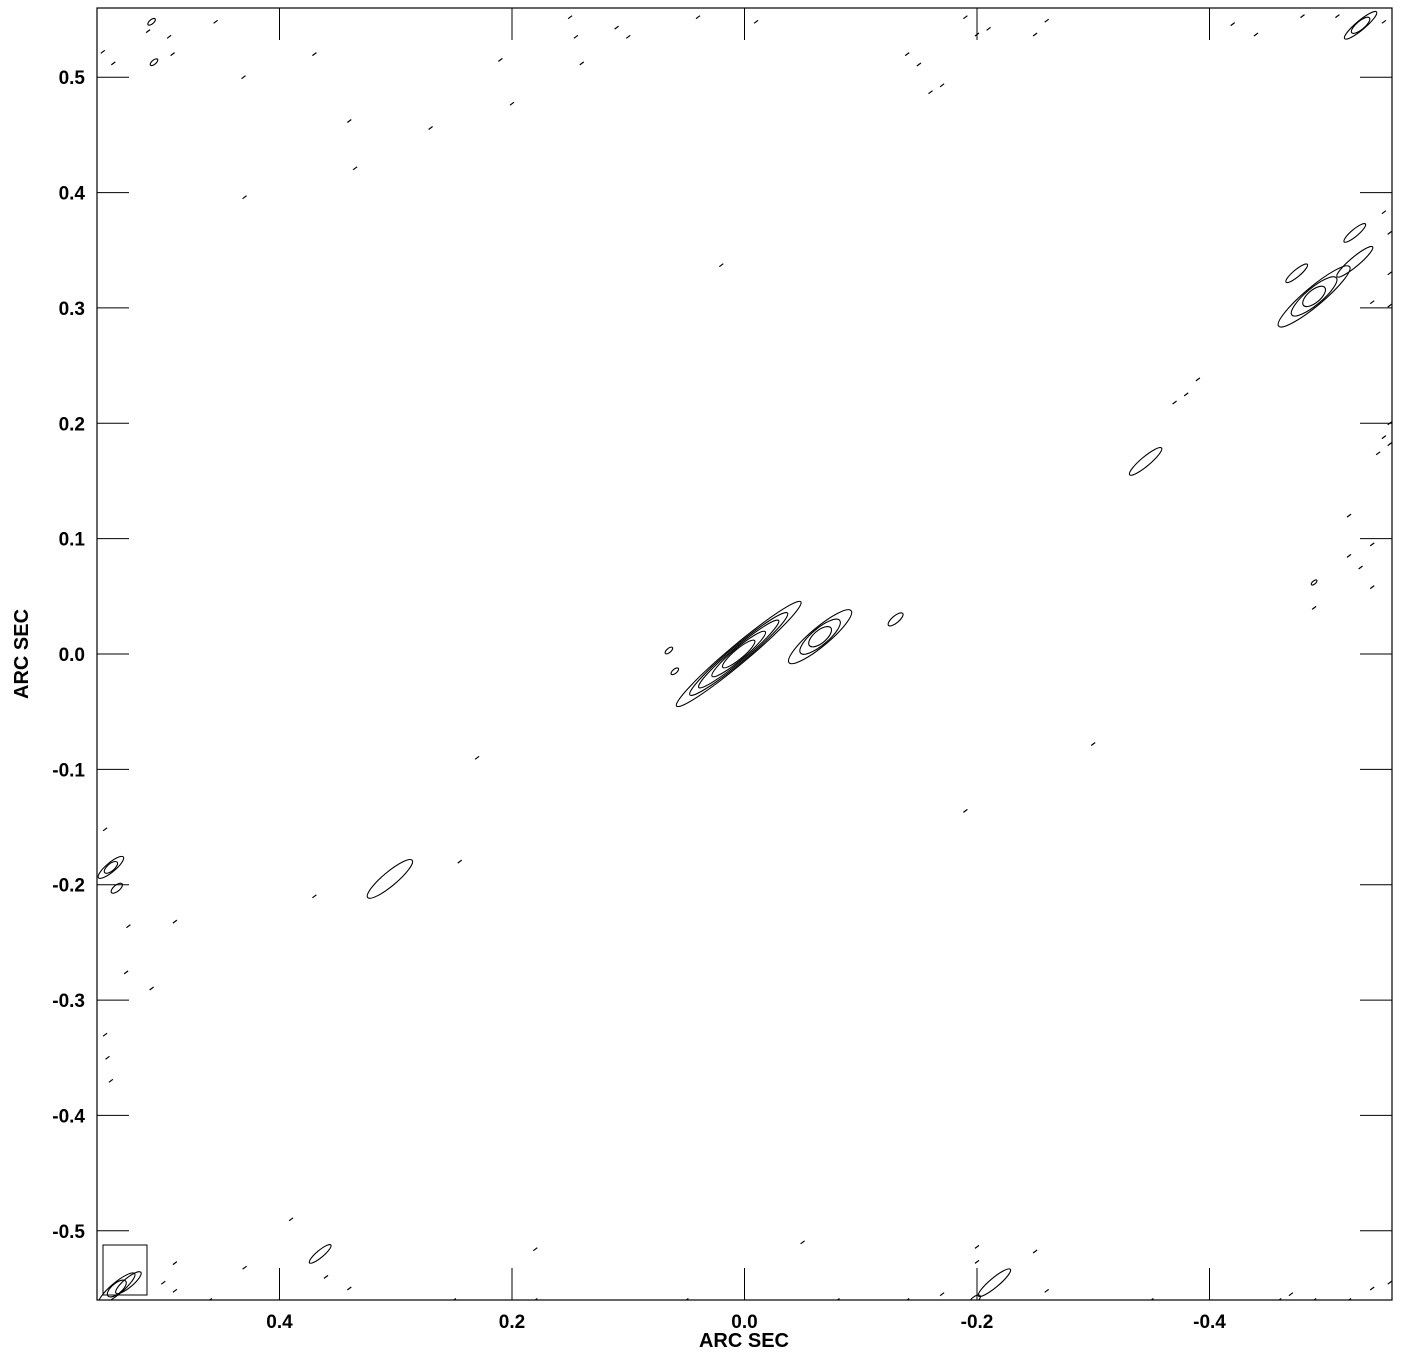  What do you see at coordinates (68, 655) in the screenshot?
I see `y-tick-labels: 0.5 0.4 0.3 0.2 0.1 0.0 -0.1 -0.2 -0.3 -0.4 -0.5` at bounding box center [68, 655].